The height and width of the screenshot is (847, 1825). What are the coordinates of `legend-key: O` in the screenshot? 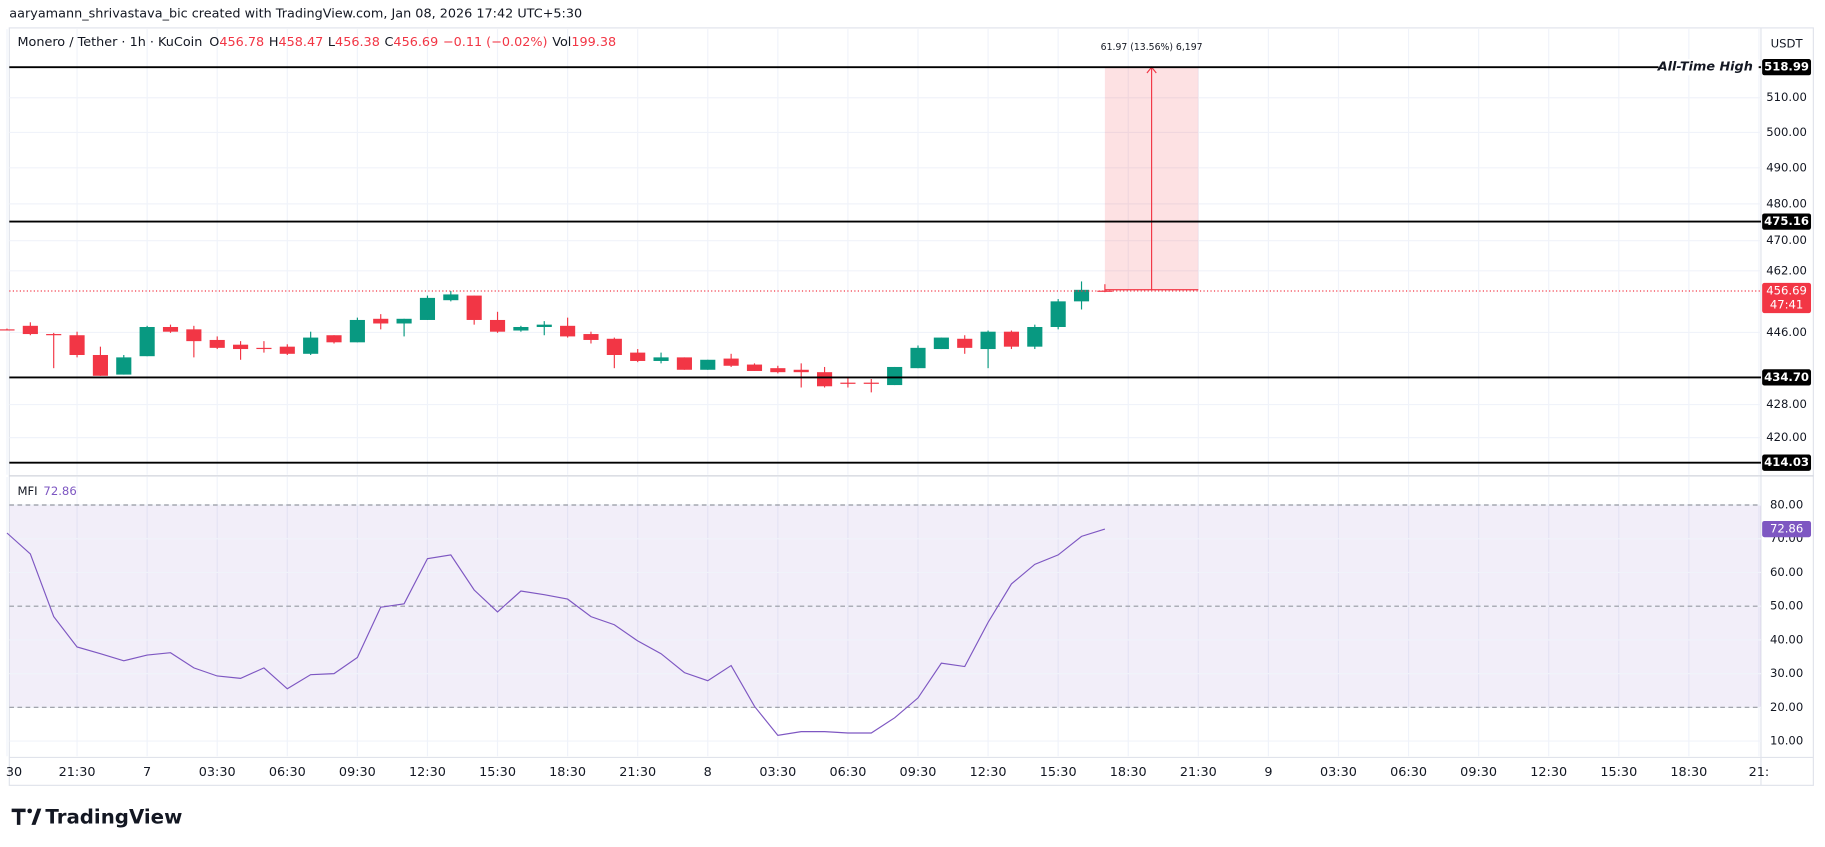 It's located at (214, 41).